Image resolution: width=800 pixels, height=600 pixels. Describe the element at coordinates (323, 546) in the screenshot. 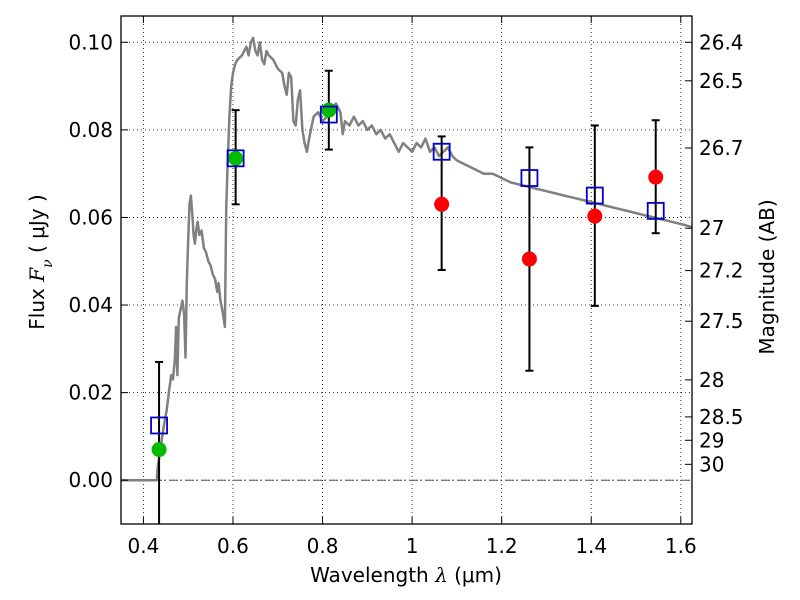

I see `x-tick-label: 0.8` at that location.